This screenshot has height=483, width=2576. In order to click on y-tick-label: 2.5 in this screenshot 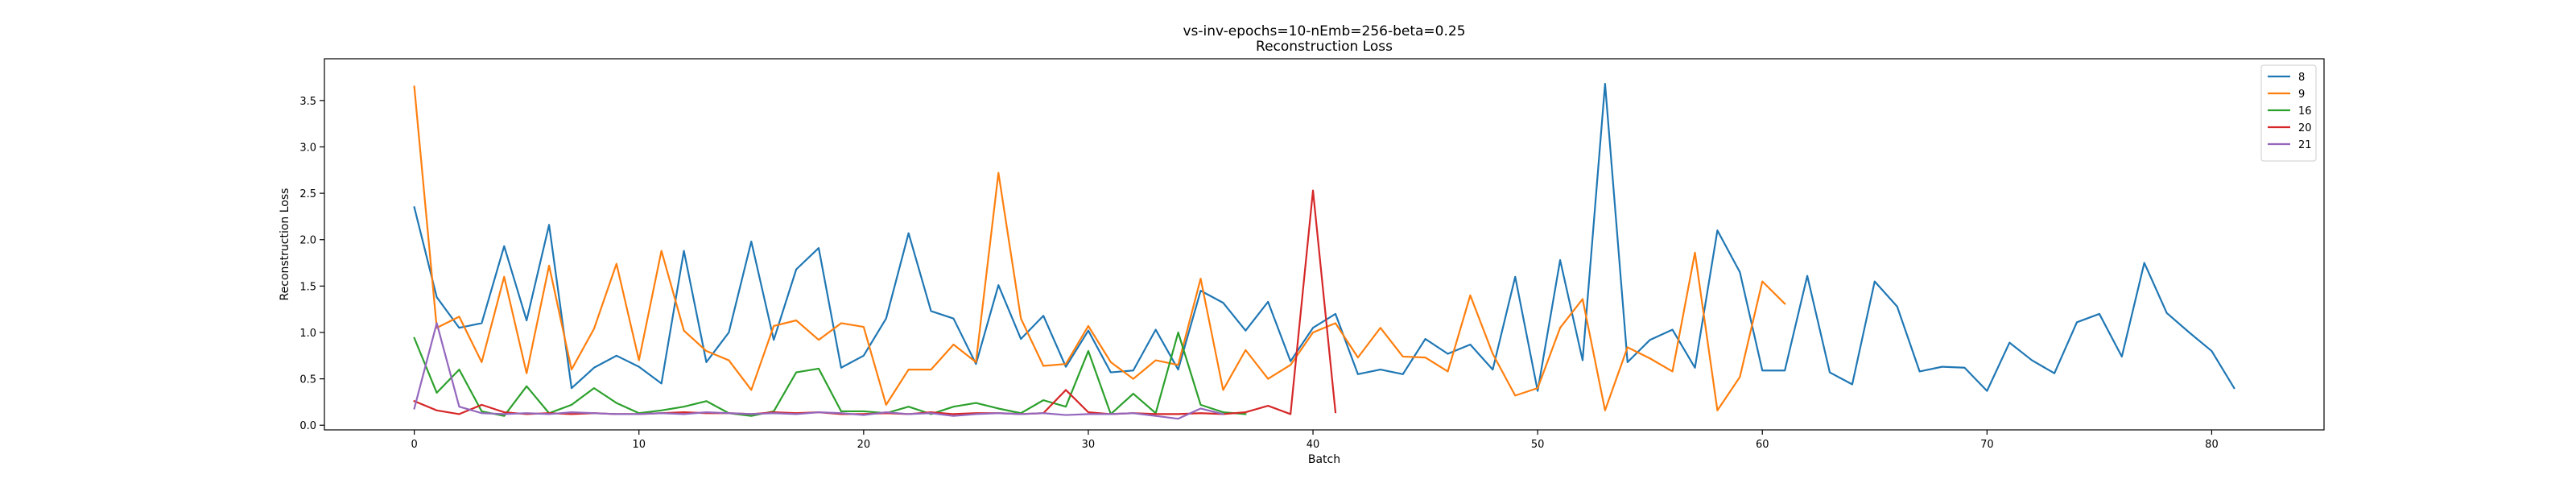, I will do `click(307, 194)`.